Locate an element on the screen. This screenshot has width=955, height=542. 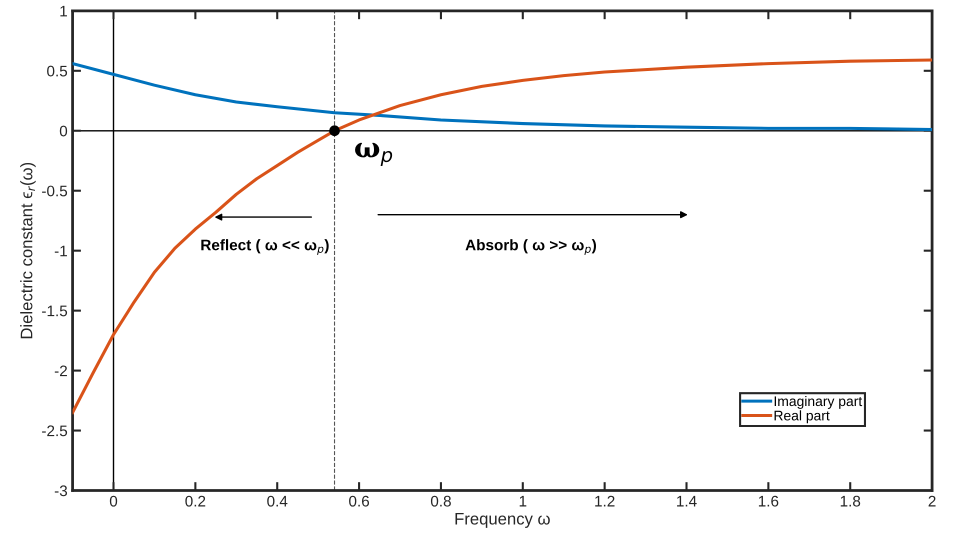
x-tick-label: 0 is located at coordinates (114, 501).